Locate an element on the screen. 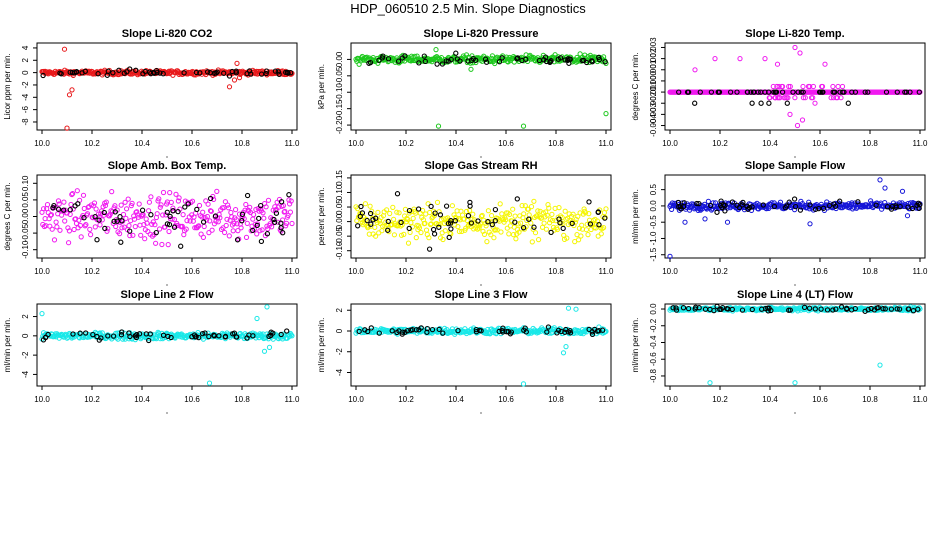 Image resolution: width=936 pixels, height=540 pixels. x-tick-label: 10.2 is located at coordinates (720, 271).